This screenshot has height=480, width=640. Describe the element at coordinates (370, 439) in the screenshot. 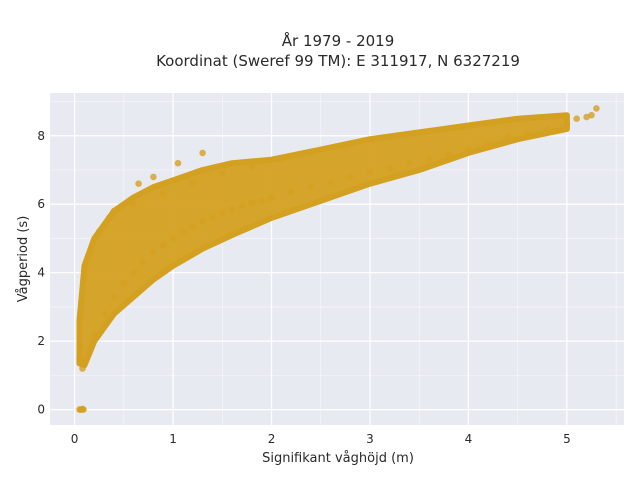

I see `x-tick-label: 3` at that location.